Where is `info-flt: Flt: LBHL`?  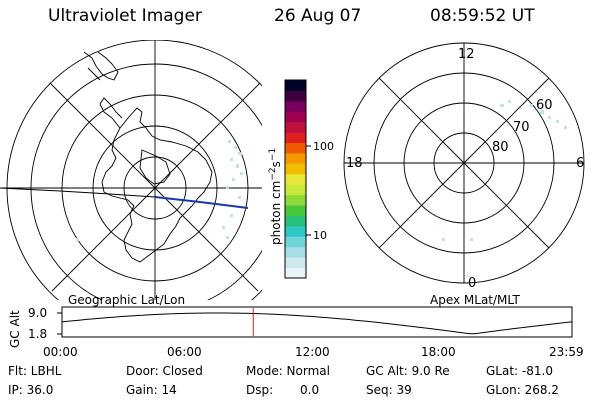
info-flt: Flt: LBHL is located at coordinates (35, 371).